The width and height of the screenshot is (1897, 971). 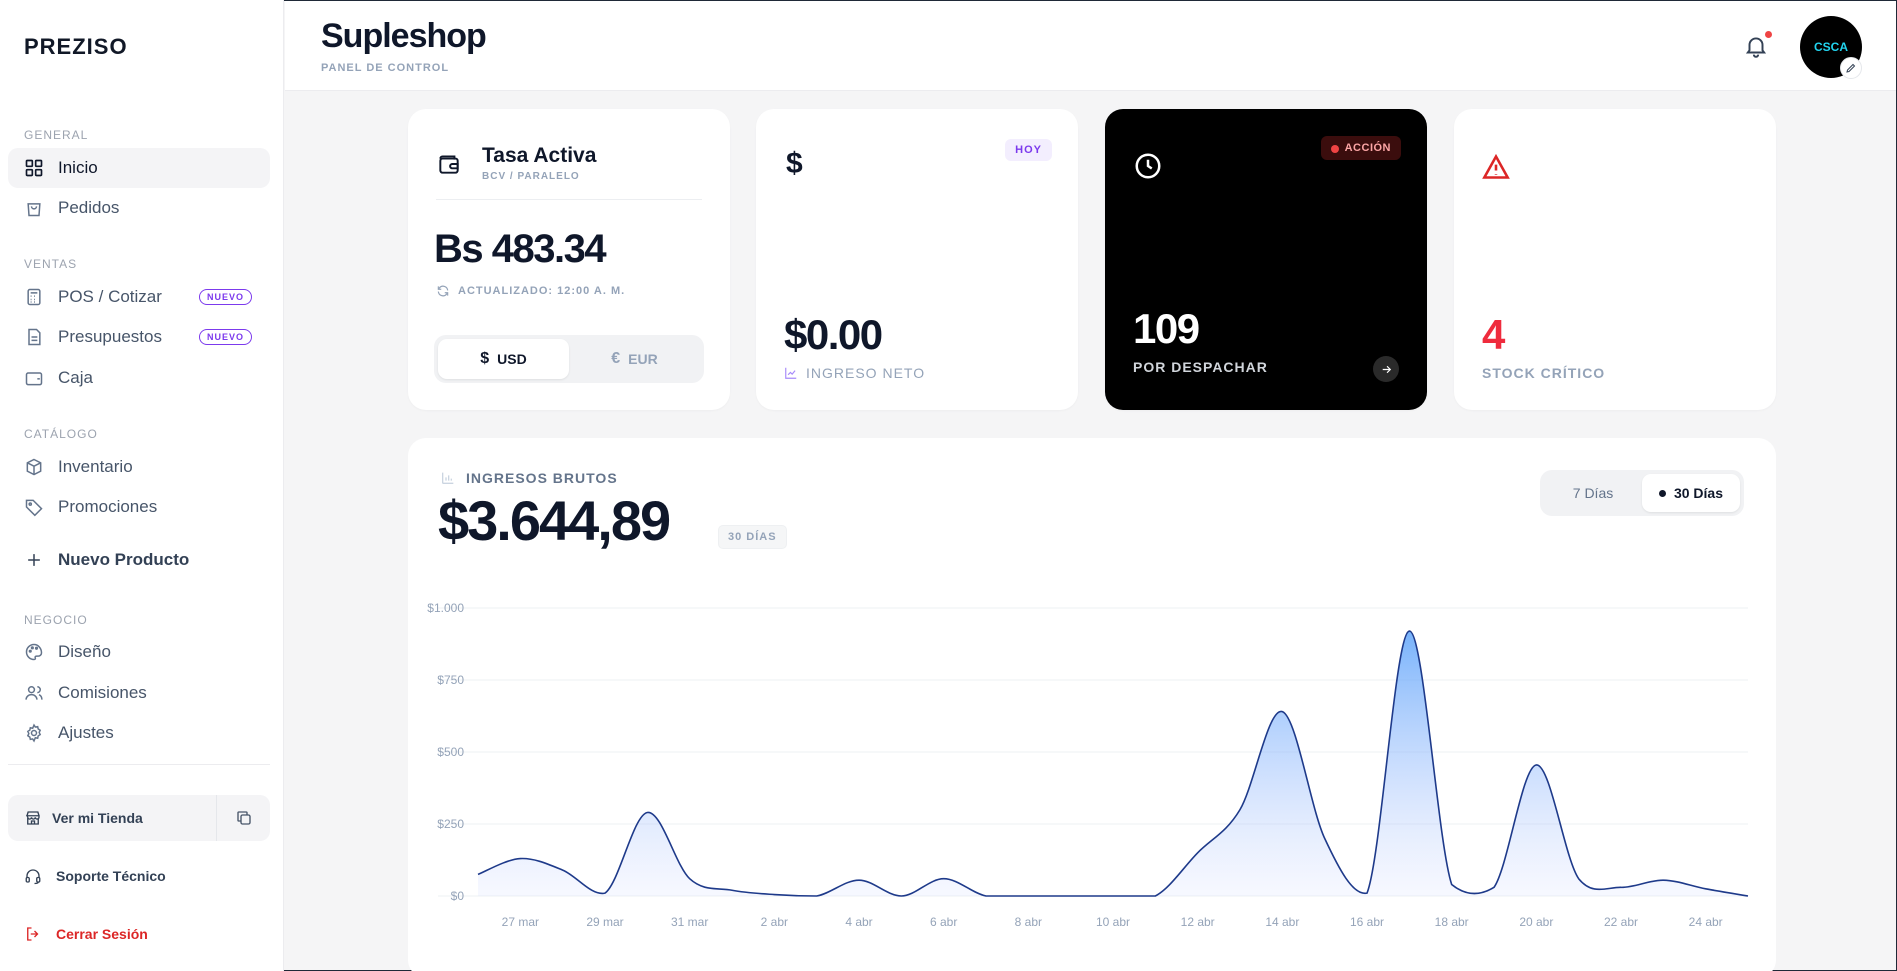 I want to click on range-badge: 30 DÍAS, so click(x=752, y=537).